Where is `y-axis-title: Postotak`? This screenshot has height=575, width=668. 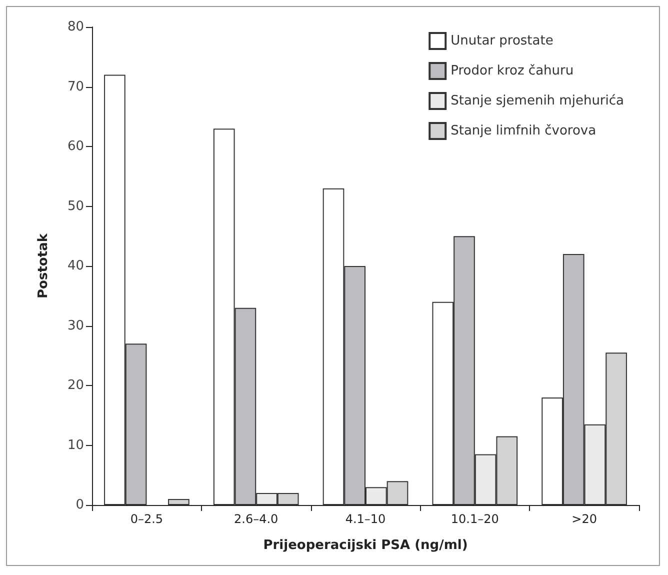
y-axis-title: Postotak is located at coordinates (43, 265).